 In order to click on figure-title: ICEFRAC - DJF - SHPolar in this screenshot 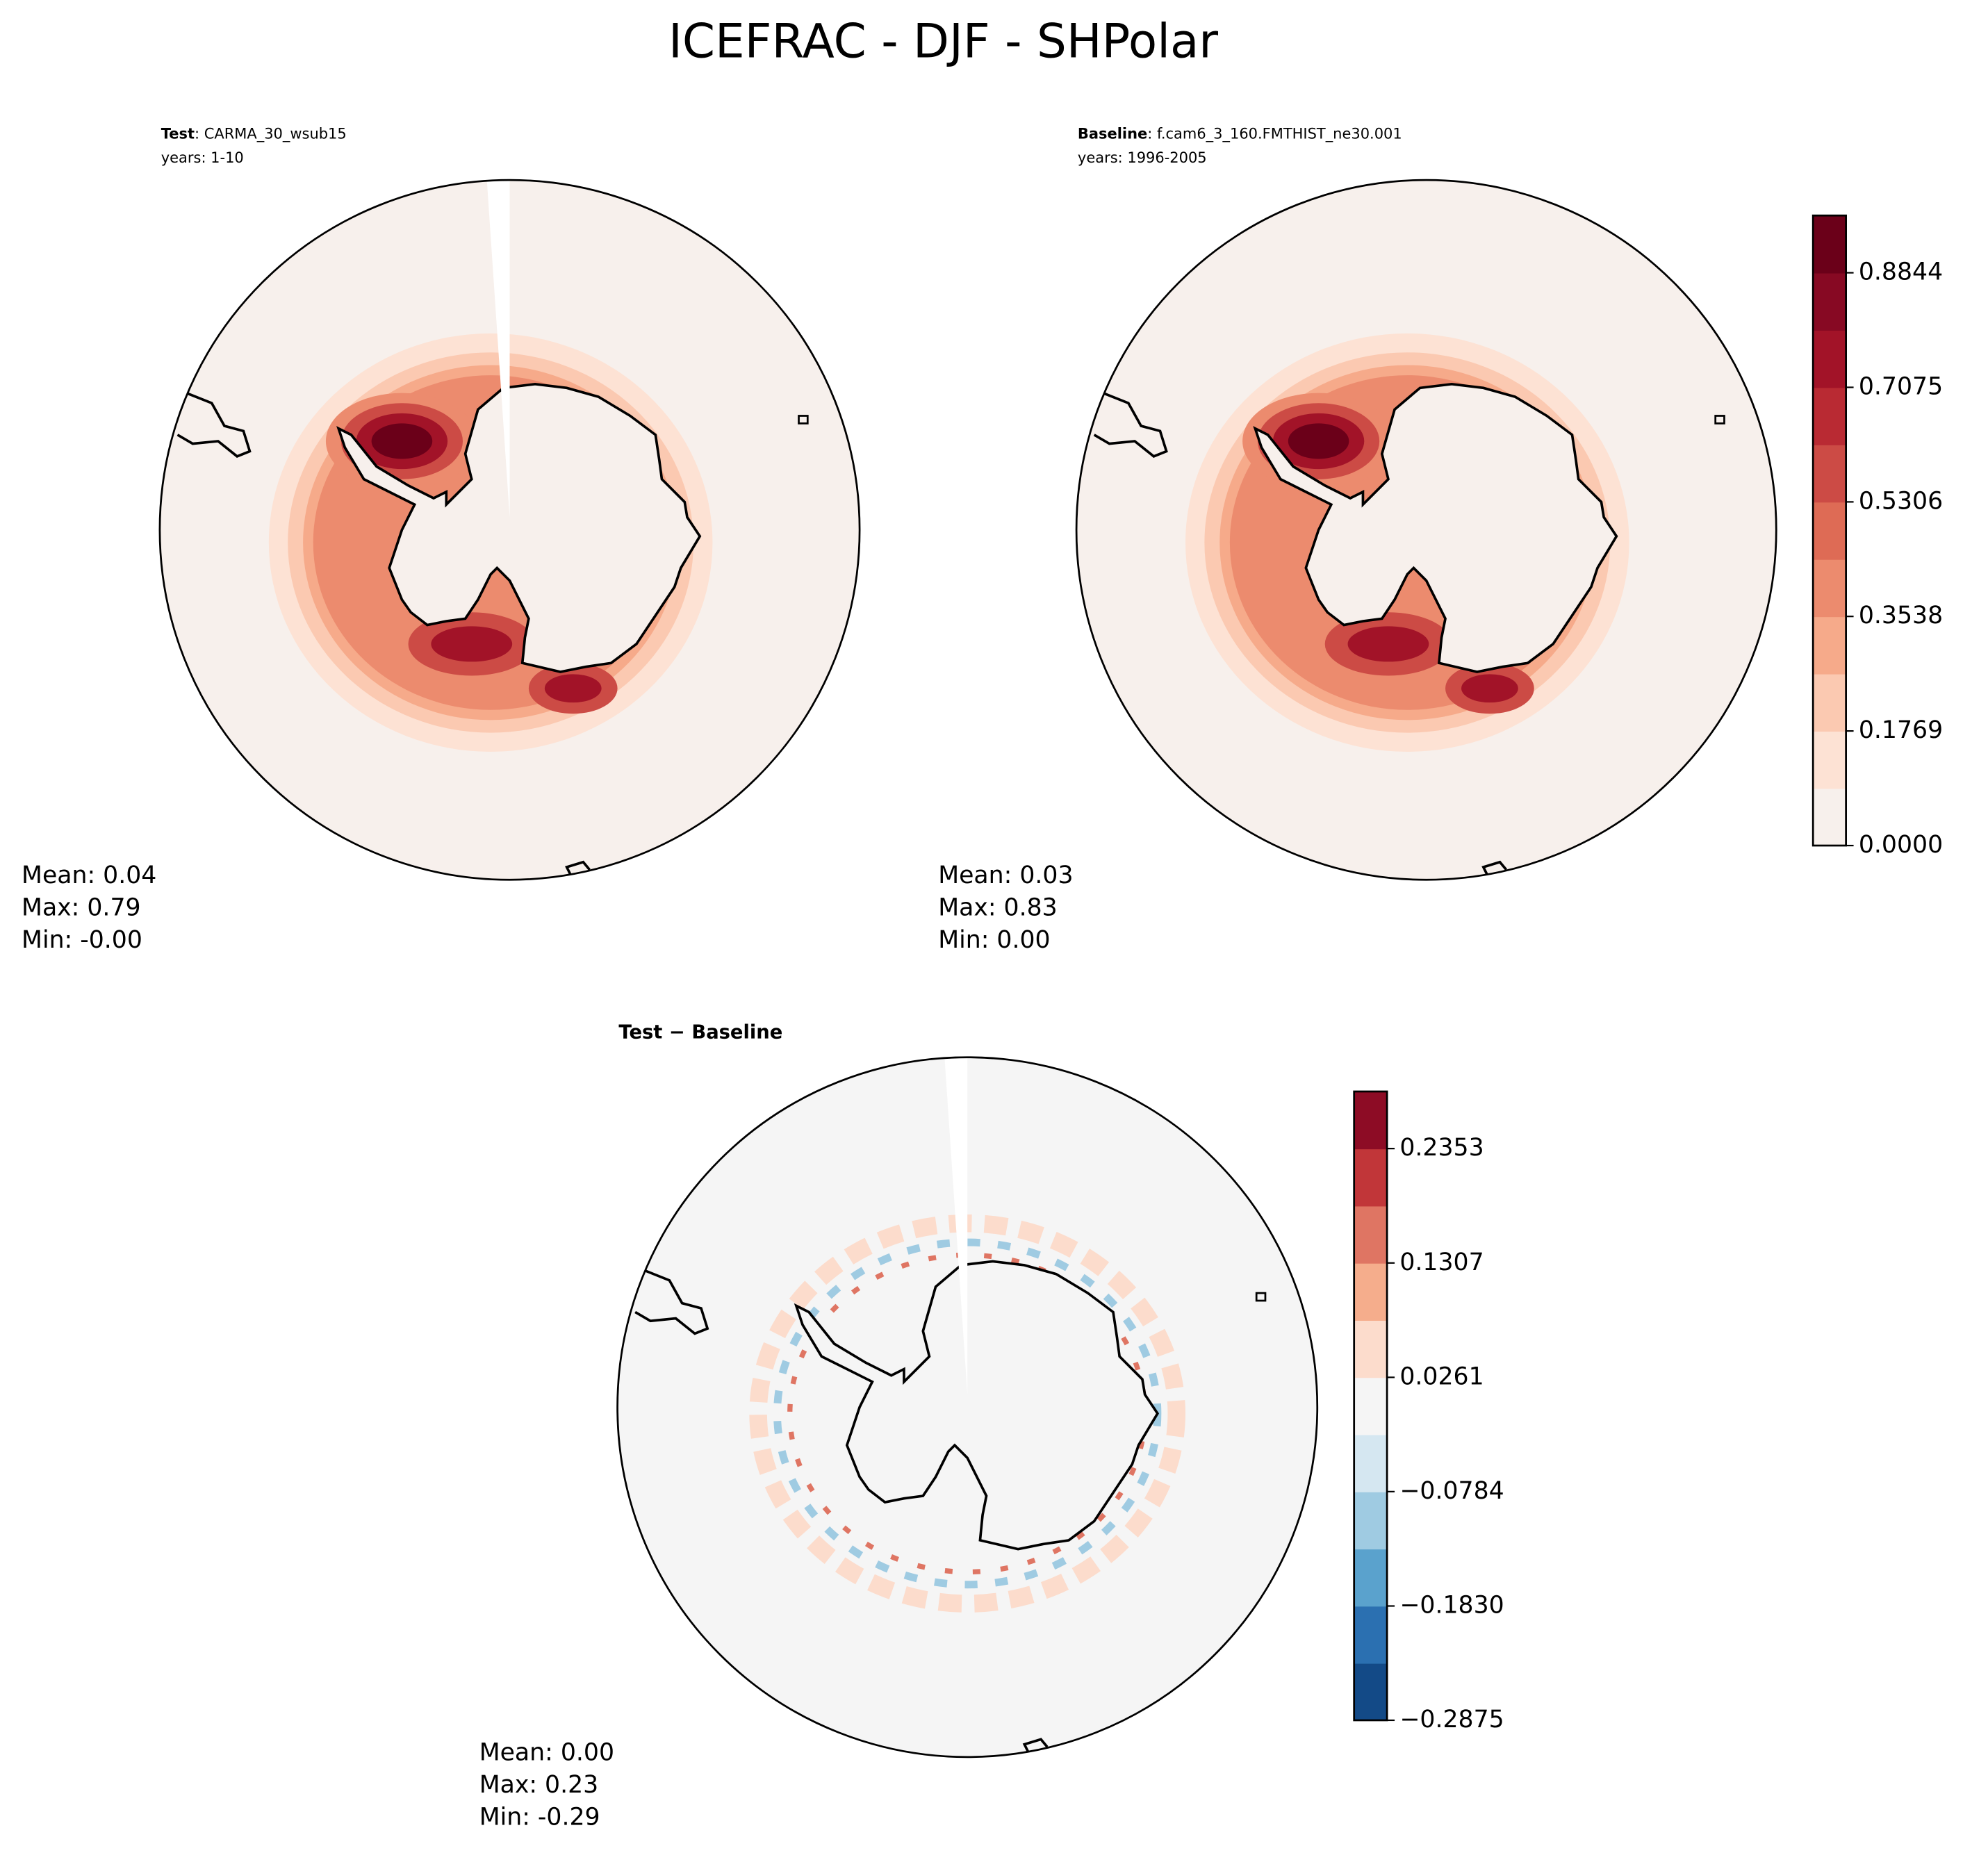, I will do `click(943, 40)`.